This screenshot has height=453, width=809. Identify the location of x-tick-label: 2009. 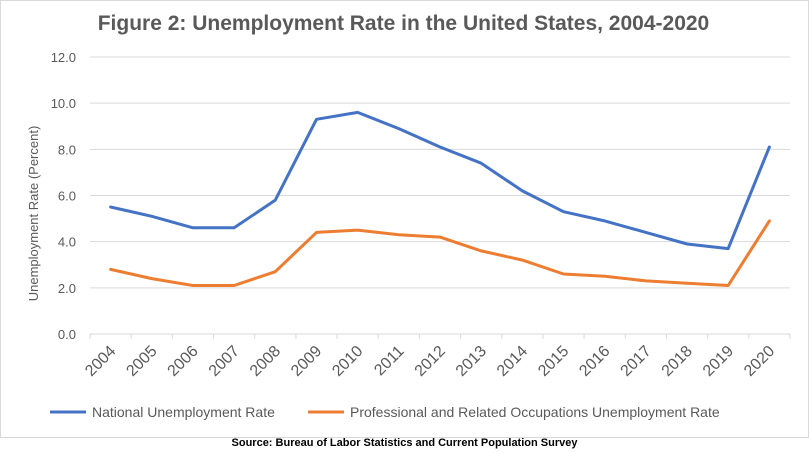
(306, 361).